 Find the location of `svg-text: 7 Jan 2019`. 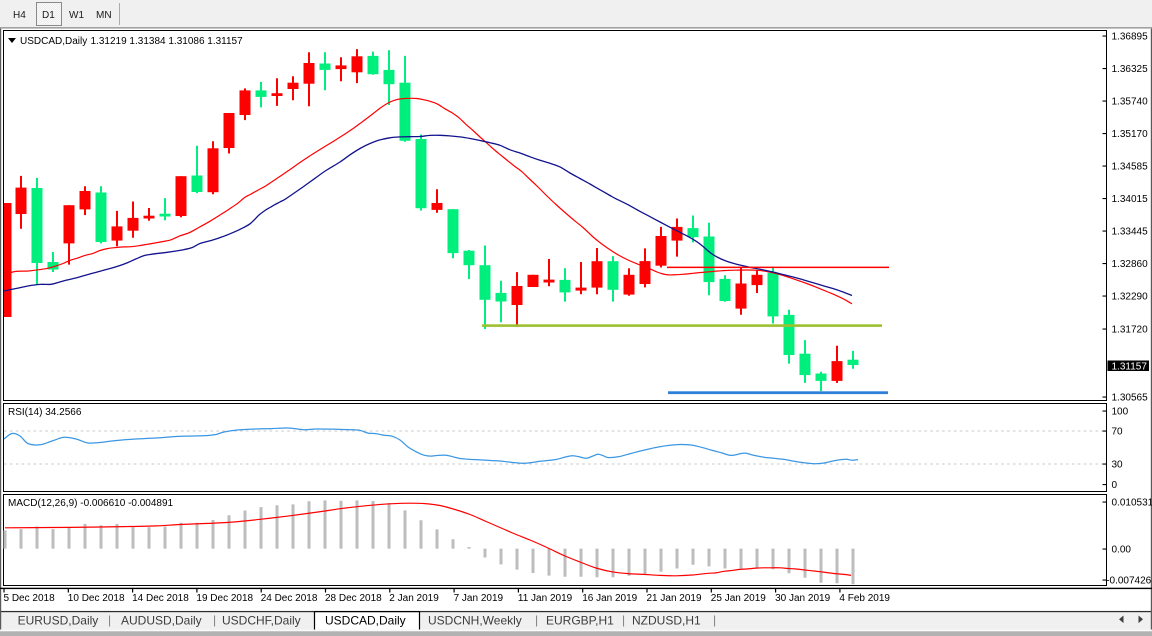

svg-text: 7 Jan 2019 is located at coordinates (479, 598).